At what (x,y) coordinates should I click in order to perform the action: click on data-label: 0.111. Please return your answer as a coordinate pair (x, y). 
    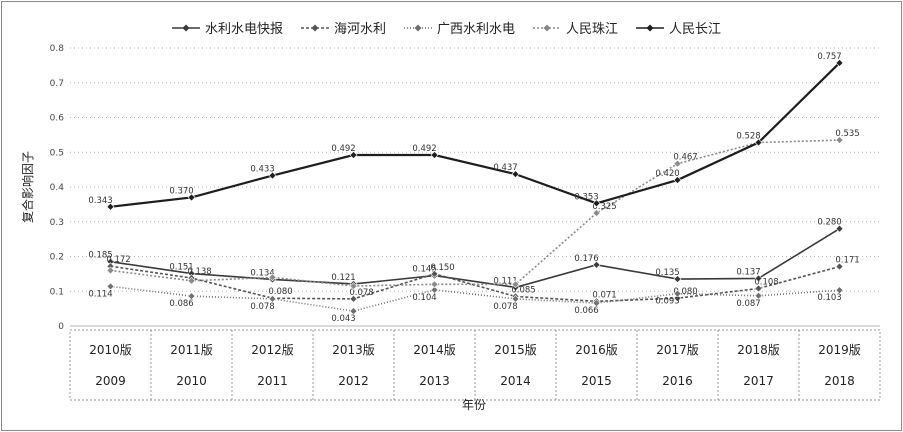
    Looking at the image, I should click on (505, 281).